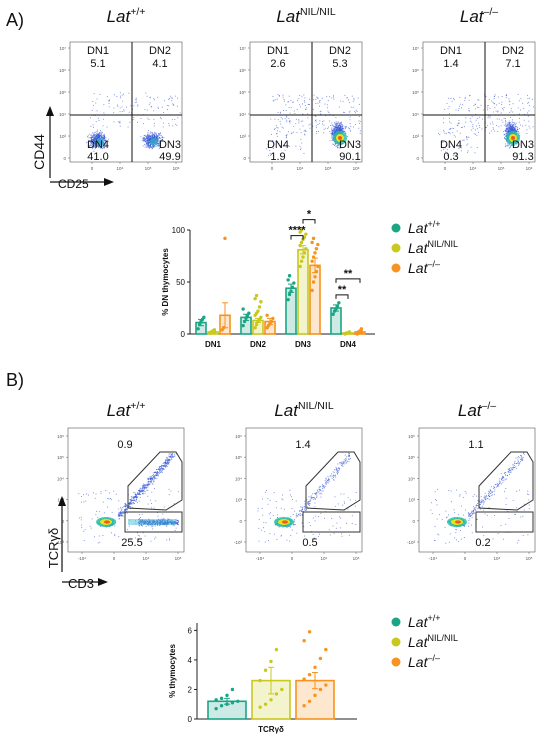  I want to click on x-tick-label: 0, so click(272, 168).